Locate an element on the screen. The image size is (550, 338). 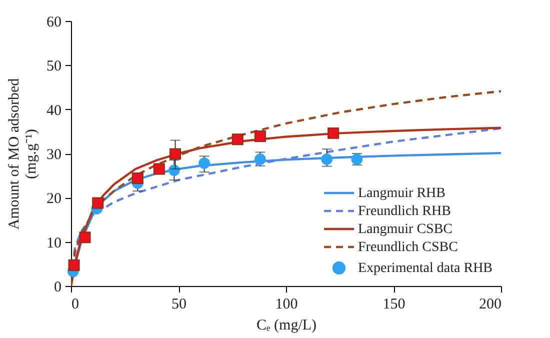
x-tick-label: 50 is located at coordinates (179, 304).